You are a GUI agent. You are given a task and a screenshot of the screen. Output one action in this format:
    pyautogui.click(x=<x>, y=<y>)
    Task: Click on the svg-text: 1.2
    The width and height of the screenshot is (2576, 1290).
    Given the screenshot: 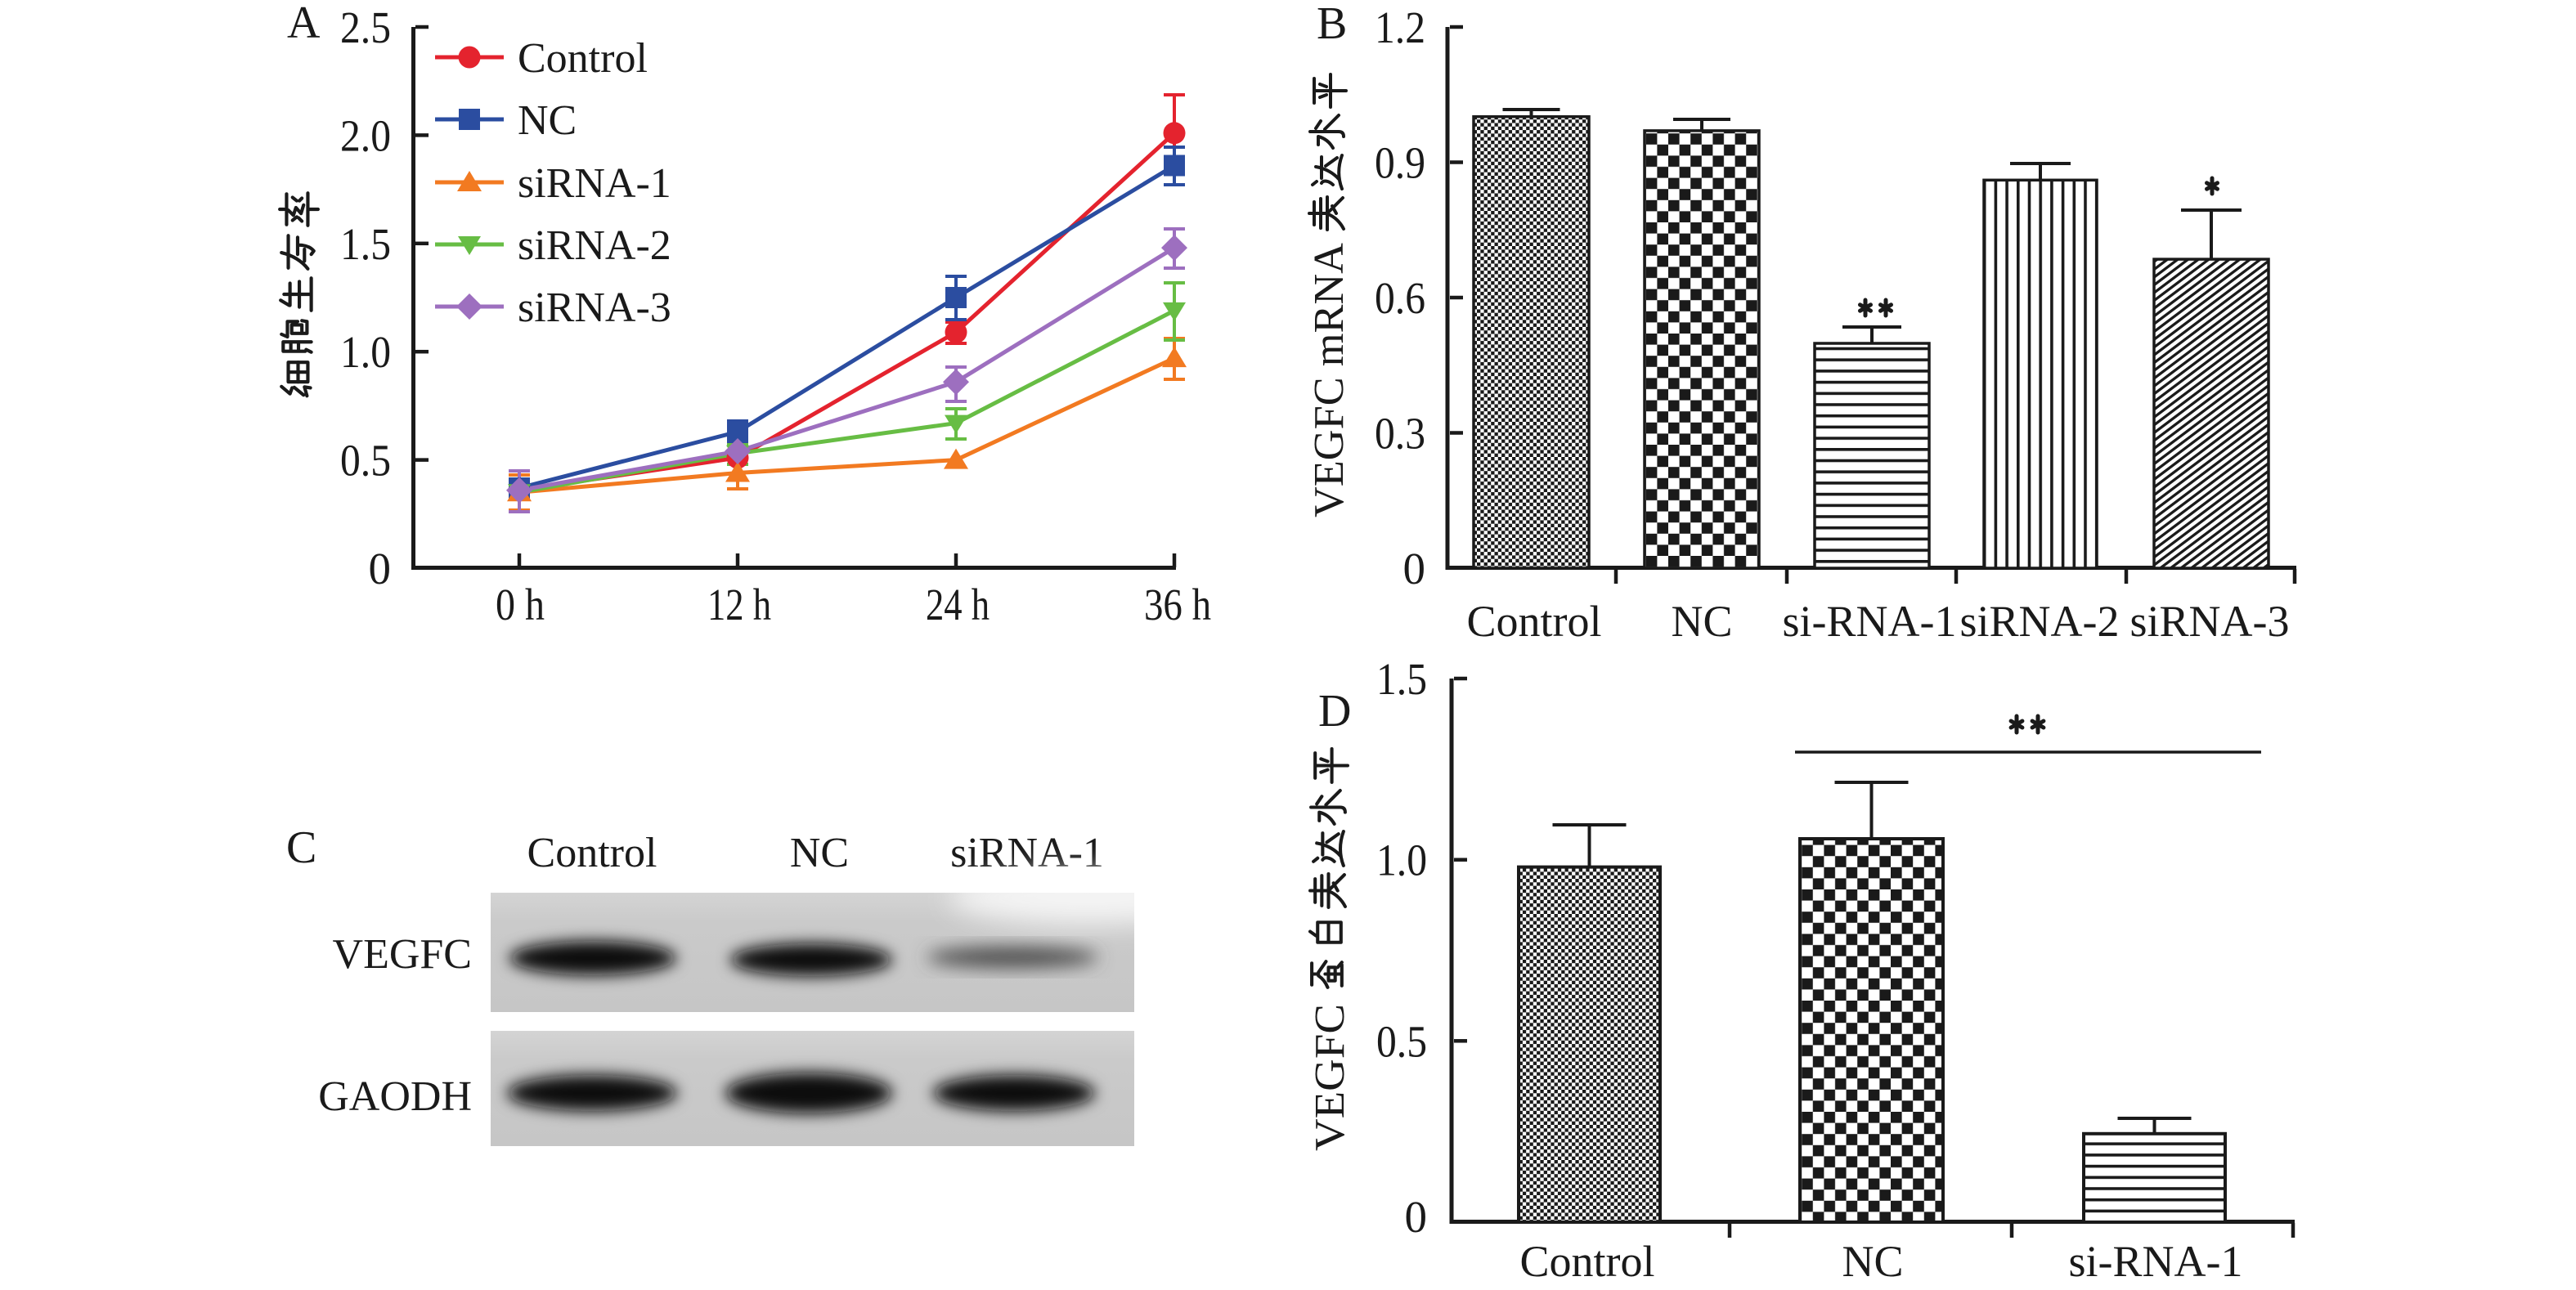 What is the action you would take?
    pyautogui.click(x=1400, y=27)
    